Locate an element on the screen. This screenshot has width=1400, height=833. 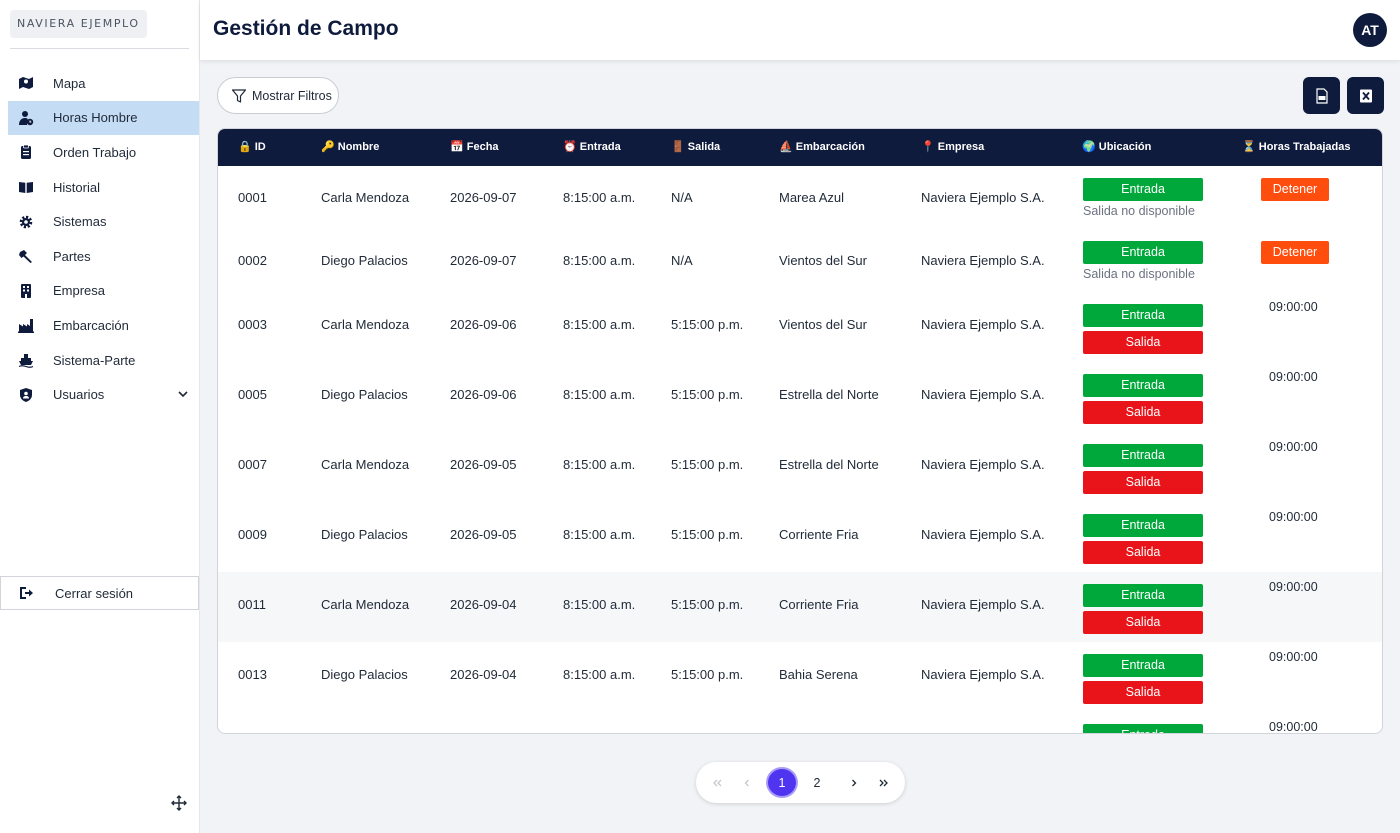
sidebar-item-horas-hombre: Horas Hombre is located at coordinates (103, 118).